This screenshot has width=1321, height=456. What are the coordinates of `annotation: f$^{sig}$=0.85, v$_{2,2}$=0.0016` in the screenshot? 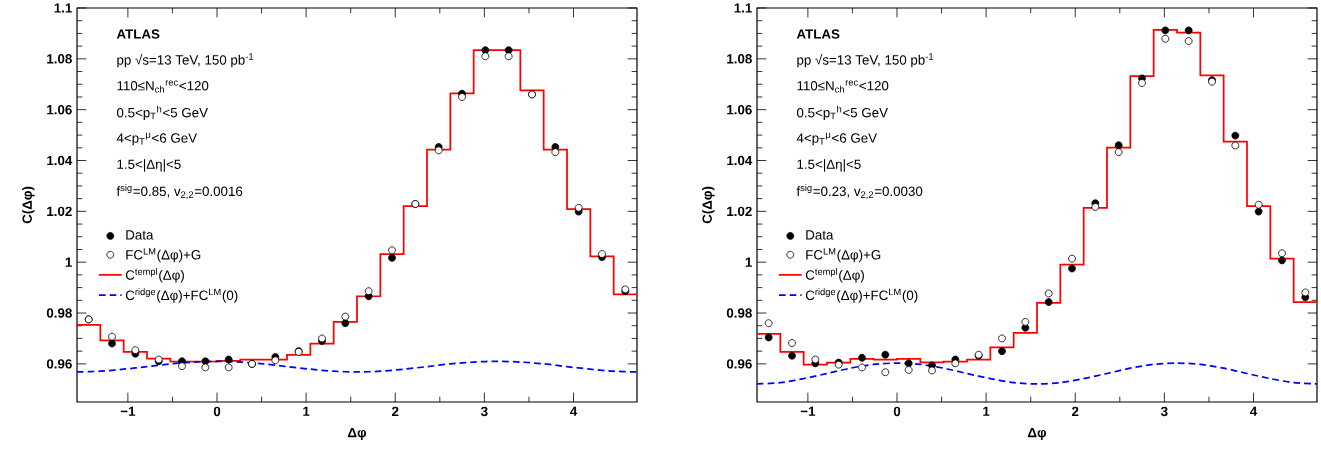 It's located at (179, 192).